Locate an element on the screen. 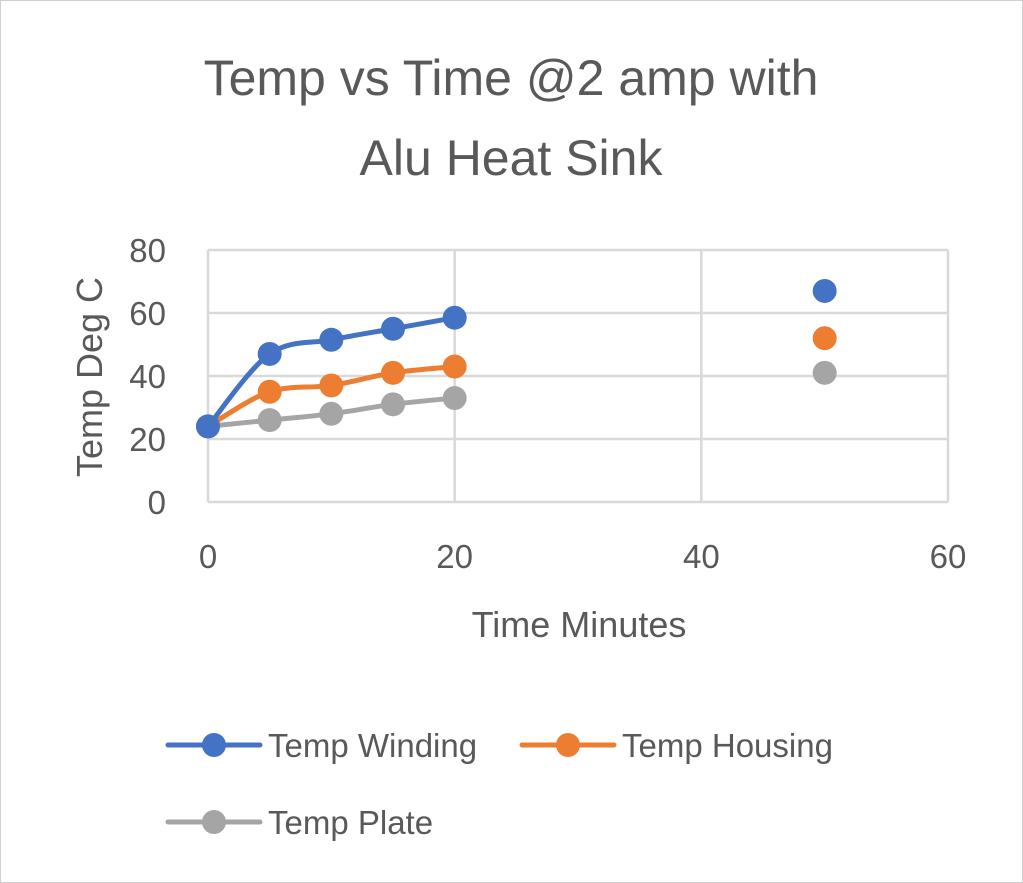 This screenshot has width=1023, height=883. x-tick-label: 0 is located at coordinates (208, 556).